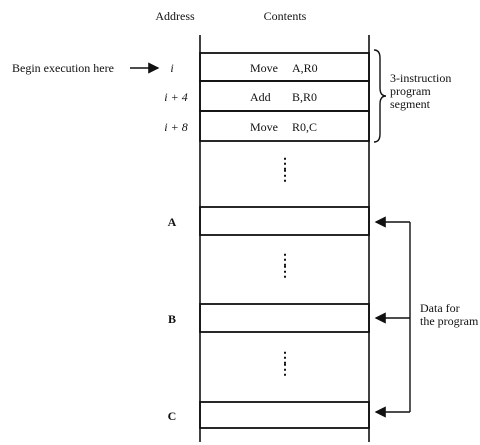 The width and height of the screenshot is (480, 445). Describe the element at coordinates (285, 260) in the screenshot. I see `ellipsis-2: ⋮` at that location.